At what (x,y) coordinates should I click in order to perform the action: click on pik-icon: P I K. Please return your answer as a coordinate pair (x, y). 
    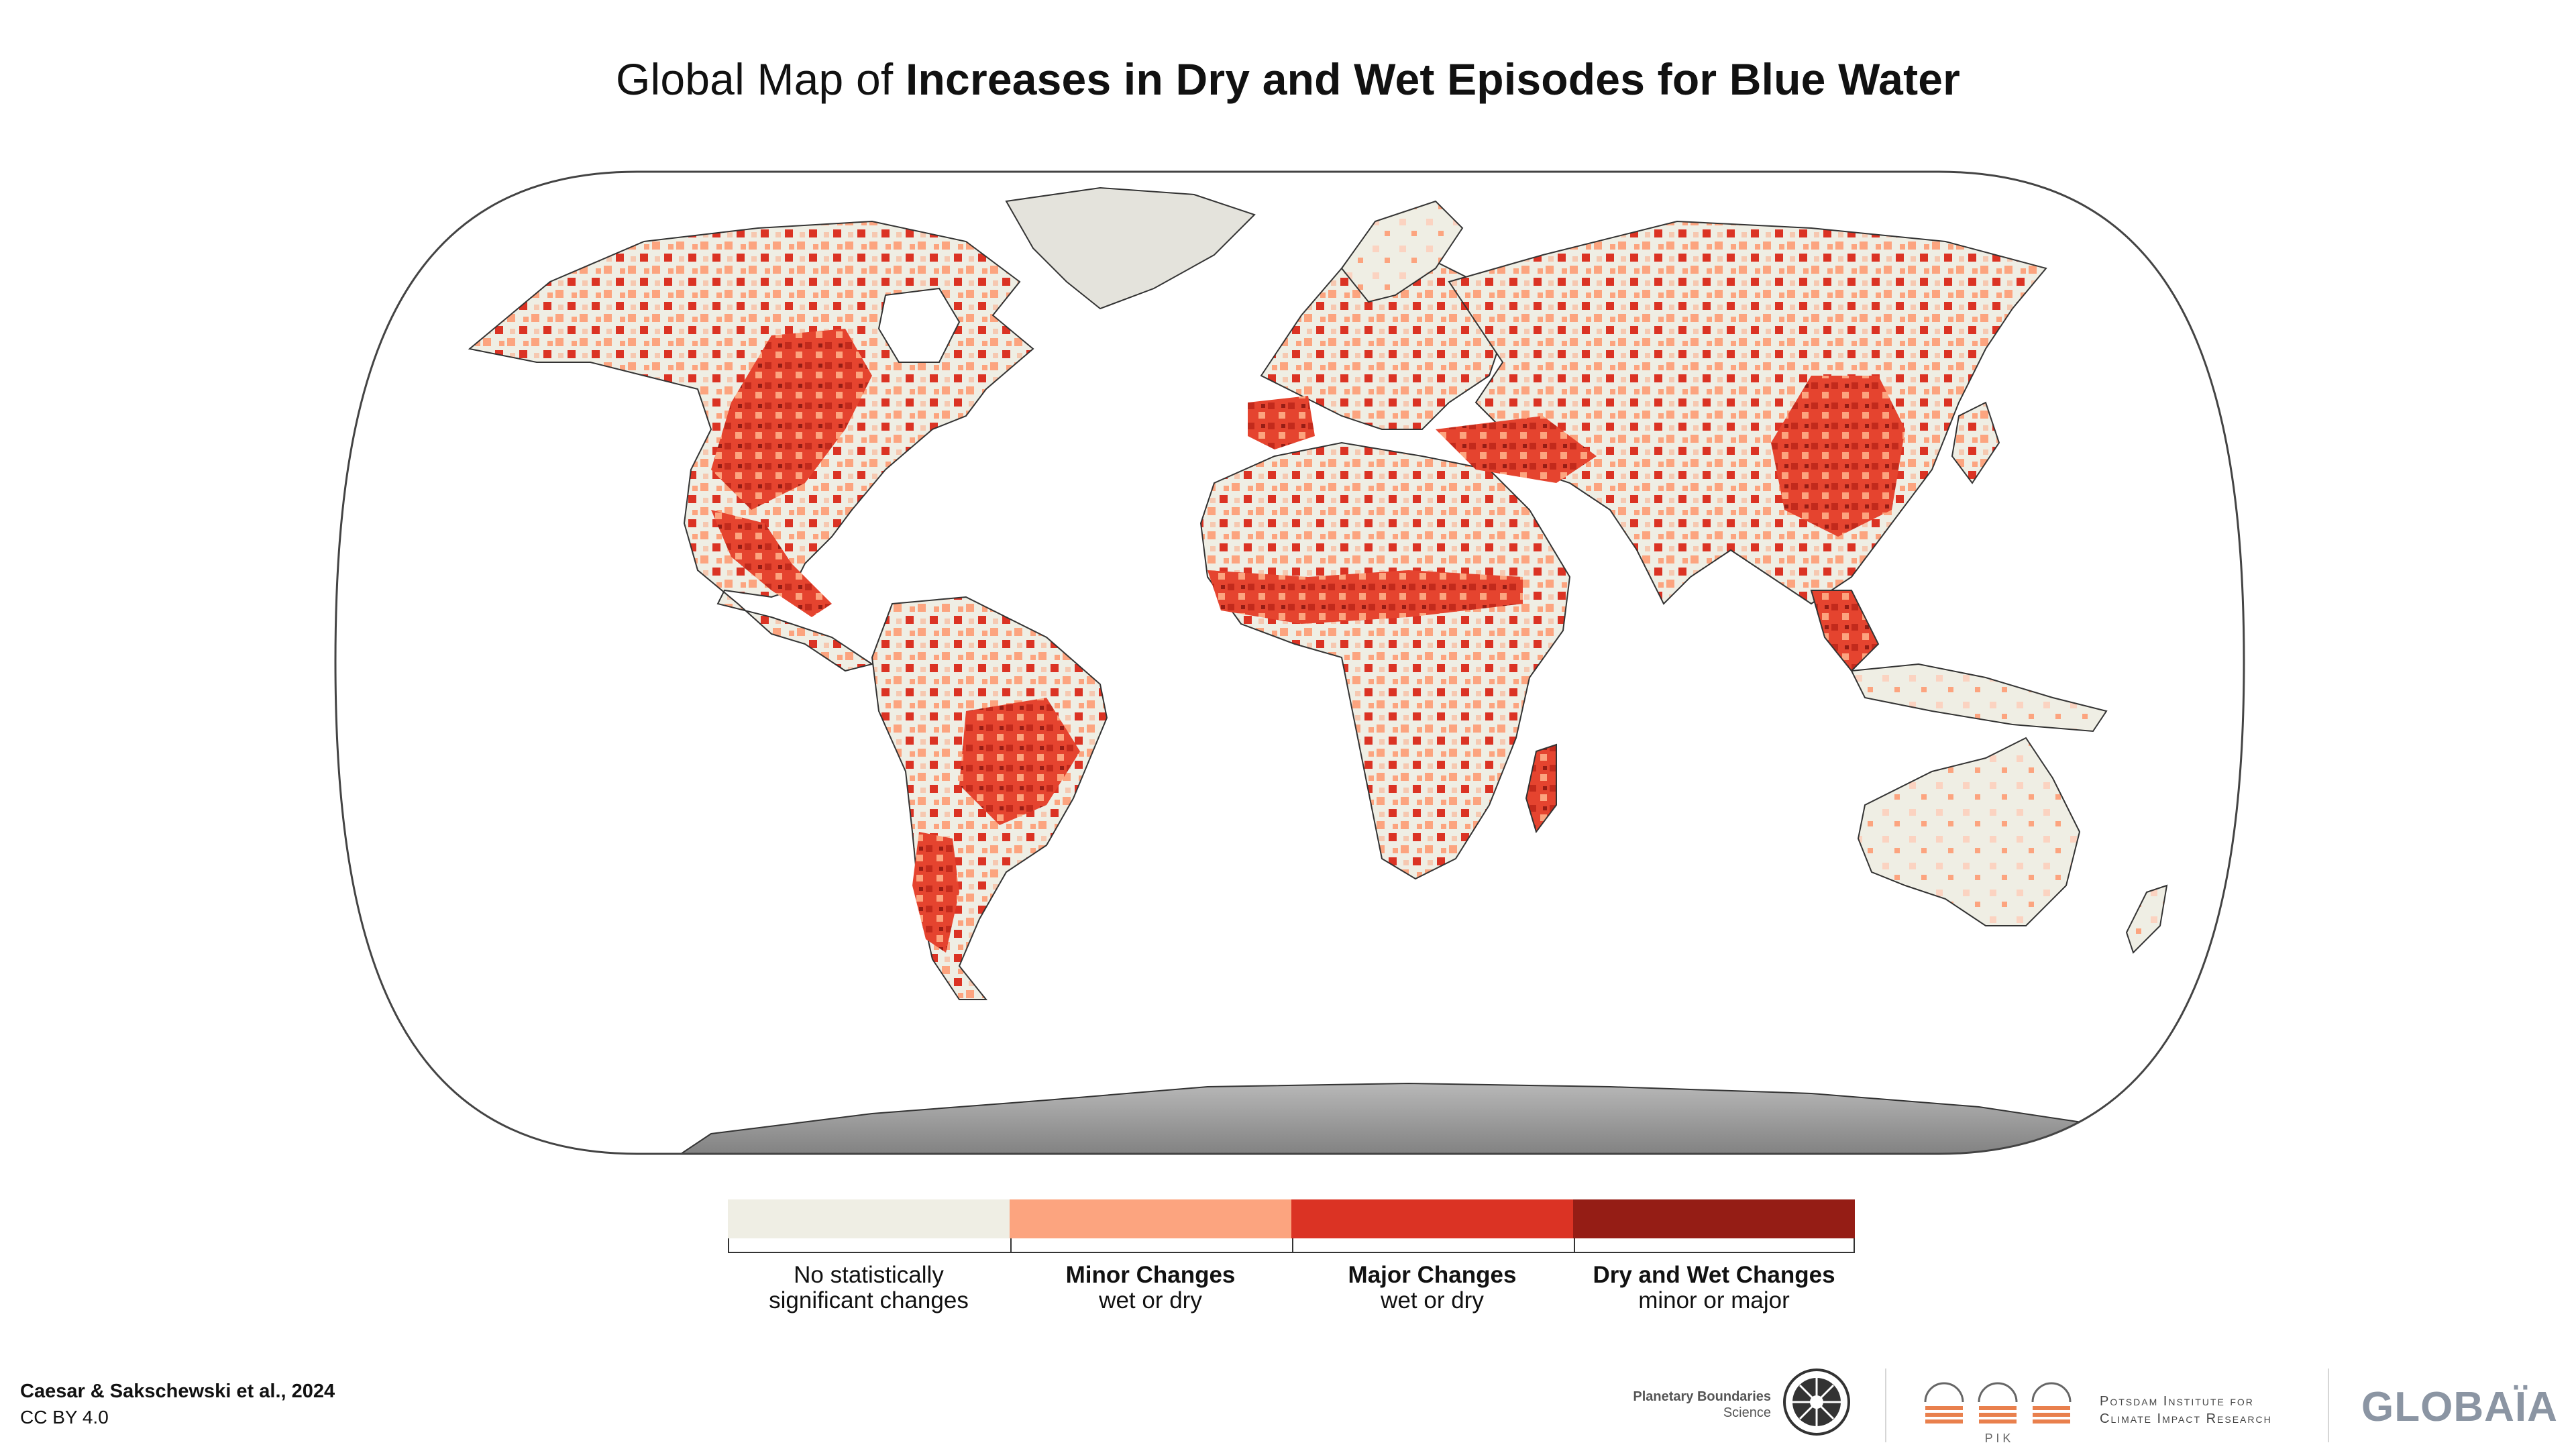
    Looking at the image, I should click on (1998, 1413).